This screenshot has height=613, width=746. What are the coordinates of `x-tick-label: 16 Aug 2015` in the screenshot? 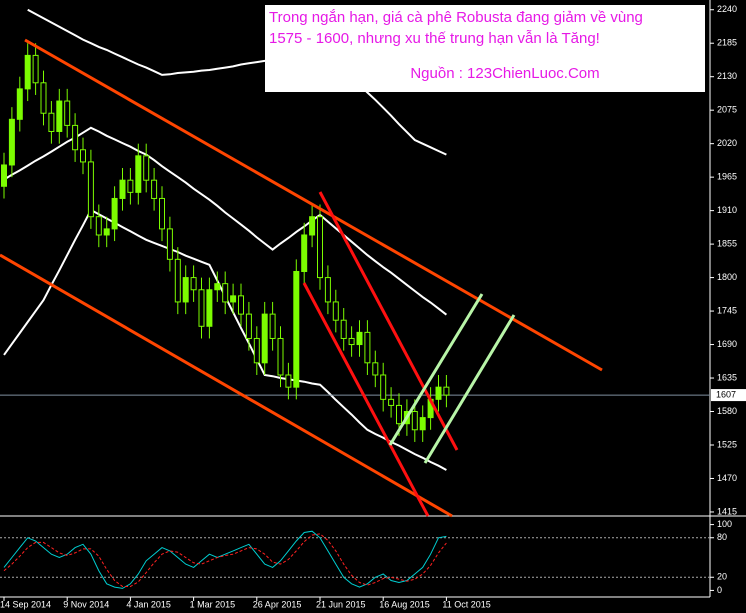 It's located at (404, 604).